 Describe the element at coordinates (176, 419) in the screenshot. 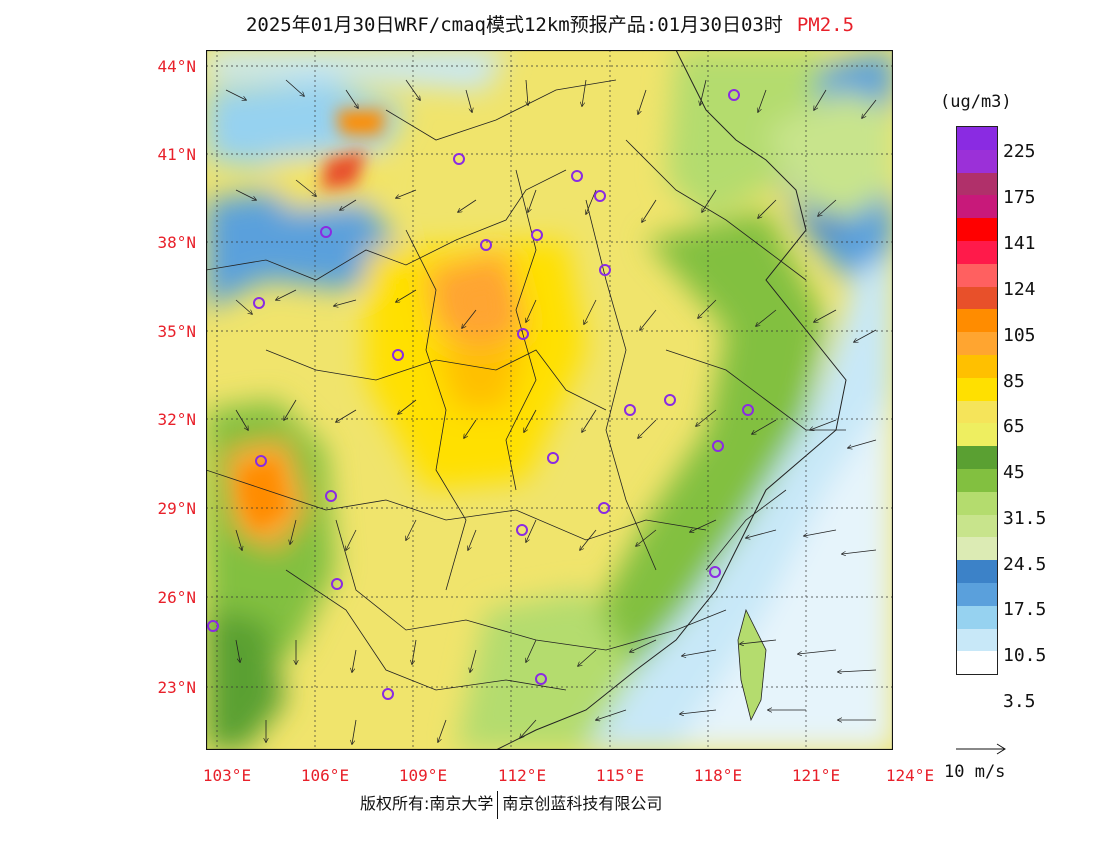

I see `lat-label-32: 32°N` at that location.